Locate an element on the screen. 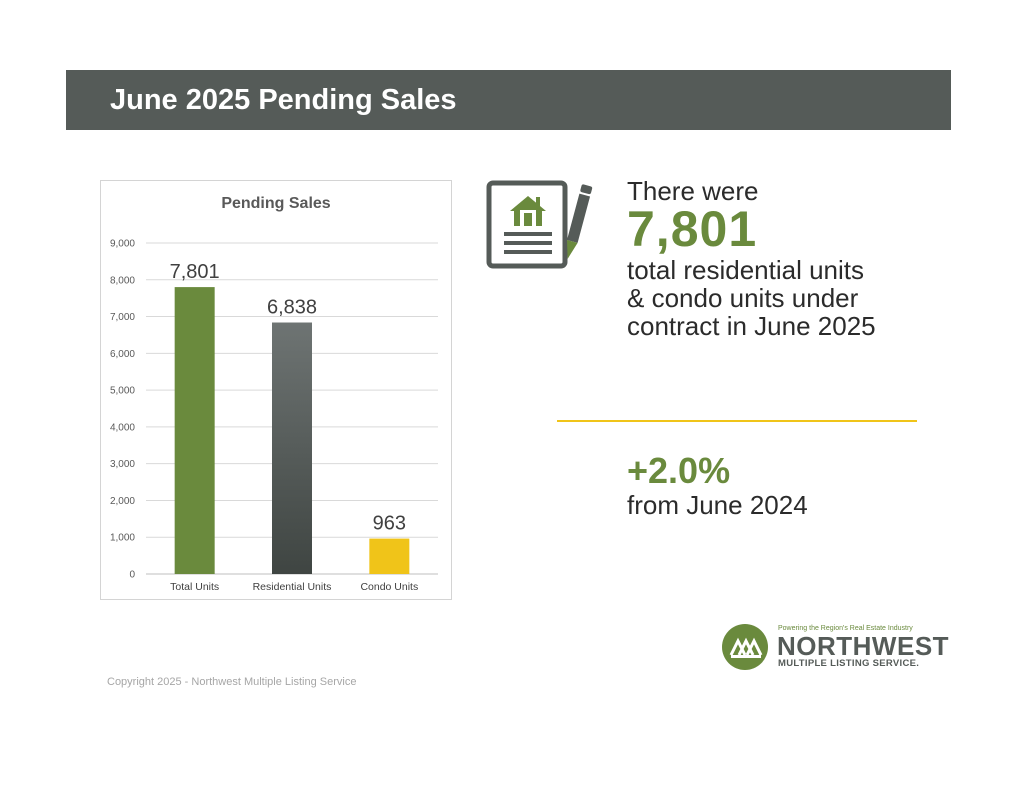 The image size is (1024, 791). change-description: from June 2024 is located at coordinates (717, 505).